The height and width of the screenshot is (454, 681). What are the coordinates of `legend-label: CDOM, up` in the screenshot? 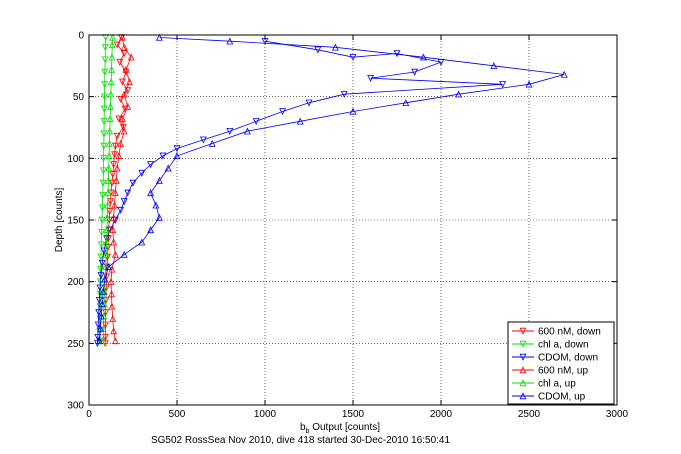 It's located at (562, 397).